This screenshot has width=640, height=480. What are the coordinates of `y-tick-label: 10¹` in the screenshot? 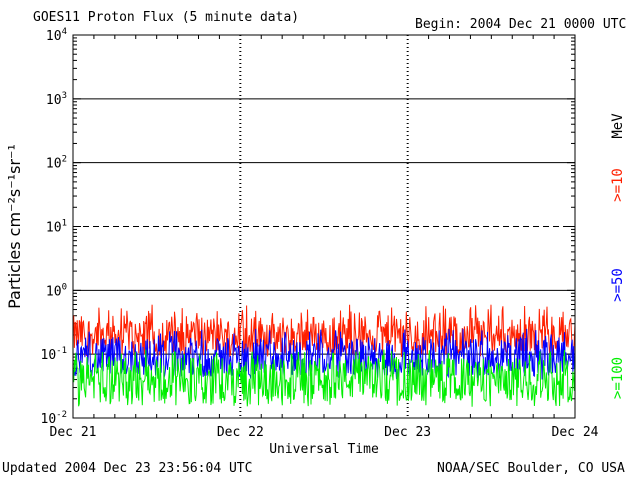 It's located at (56, 227).